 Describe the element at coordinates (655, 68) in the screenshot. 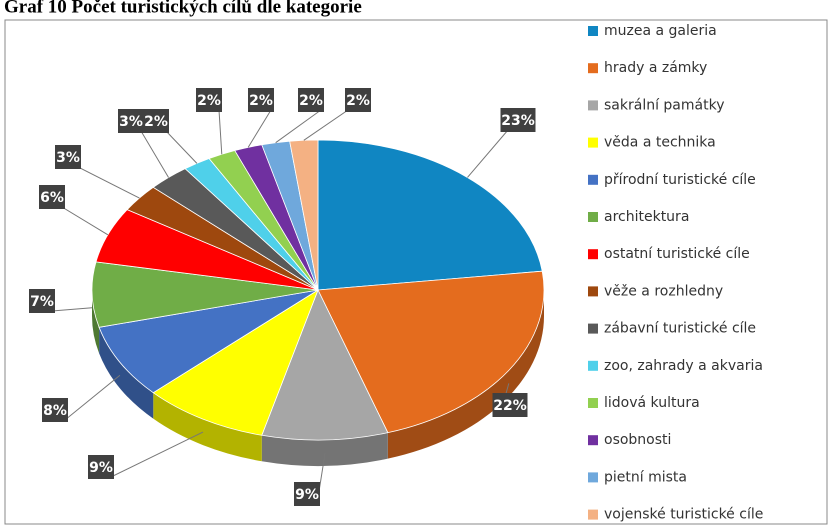

I see `legend-label: hrady a zámky` at that location.